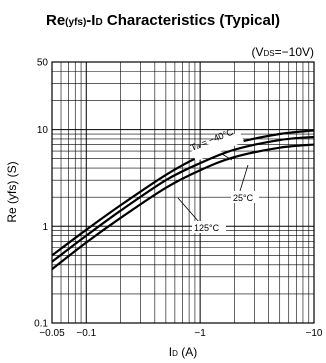 The image size is (326, 363). What do you see at coordinates (43, 63) in the screenshot?
I see `y-tick-label: 50` at bounding box center [43, 63].